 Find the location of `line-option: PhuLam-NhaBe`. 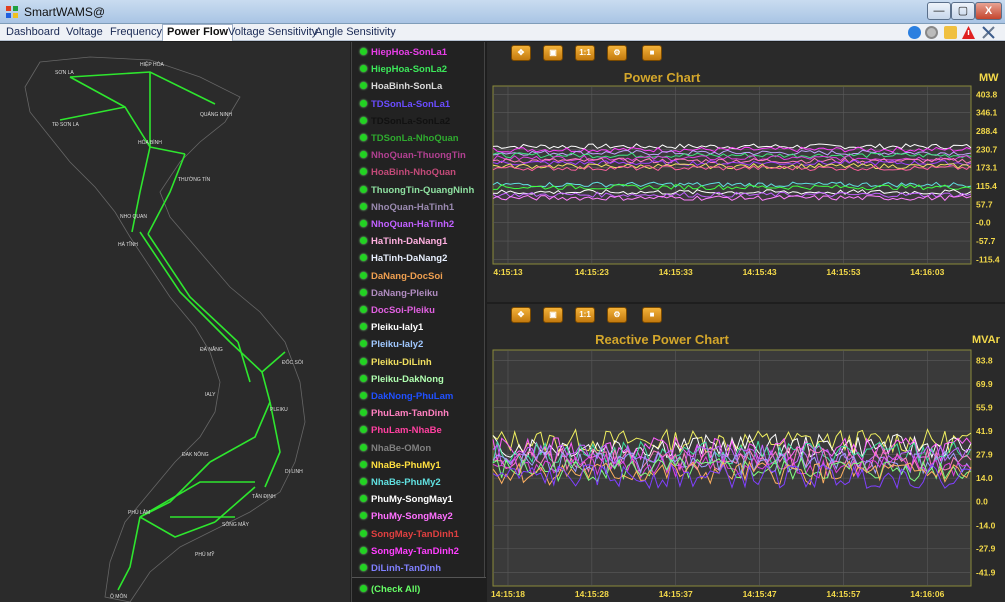

line-option: PhuLam-NhaBe is located at coordinates (401, 433).